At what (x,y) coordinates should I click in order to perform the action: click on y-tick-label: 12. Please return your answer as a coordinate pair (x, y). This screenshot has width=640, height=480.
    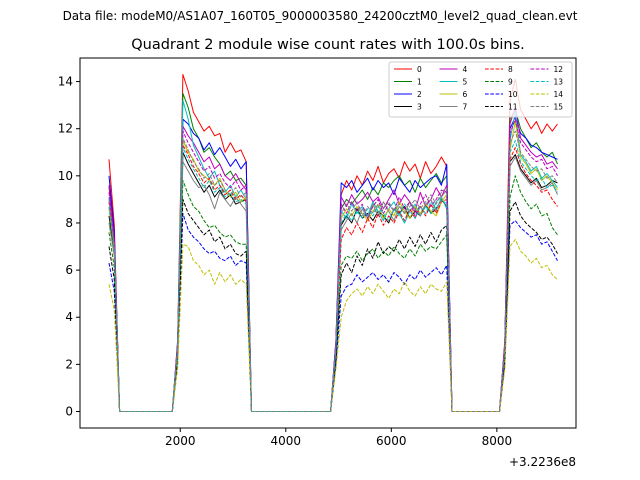
    Looking at the image, I should click on (65, 129).